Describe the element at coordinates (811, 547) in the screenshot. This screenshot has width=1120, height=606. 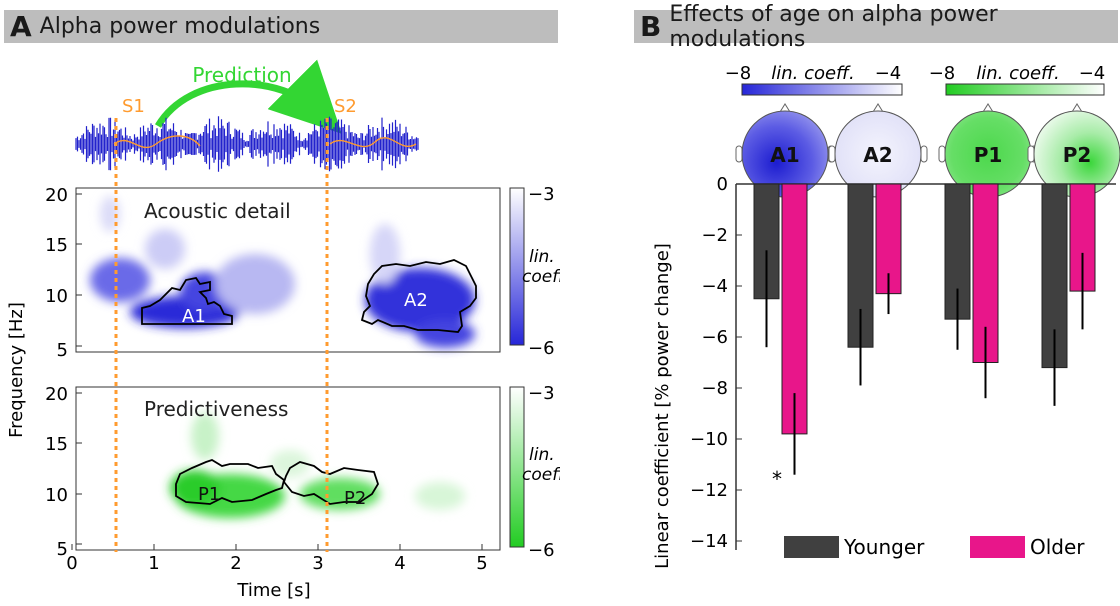
I see `legend-younger-swatch` at that location.